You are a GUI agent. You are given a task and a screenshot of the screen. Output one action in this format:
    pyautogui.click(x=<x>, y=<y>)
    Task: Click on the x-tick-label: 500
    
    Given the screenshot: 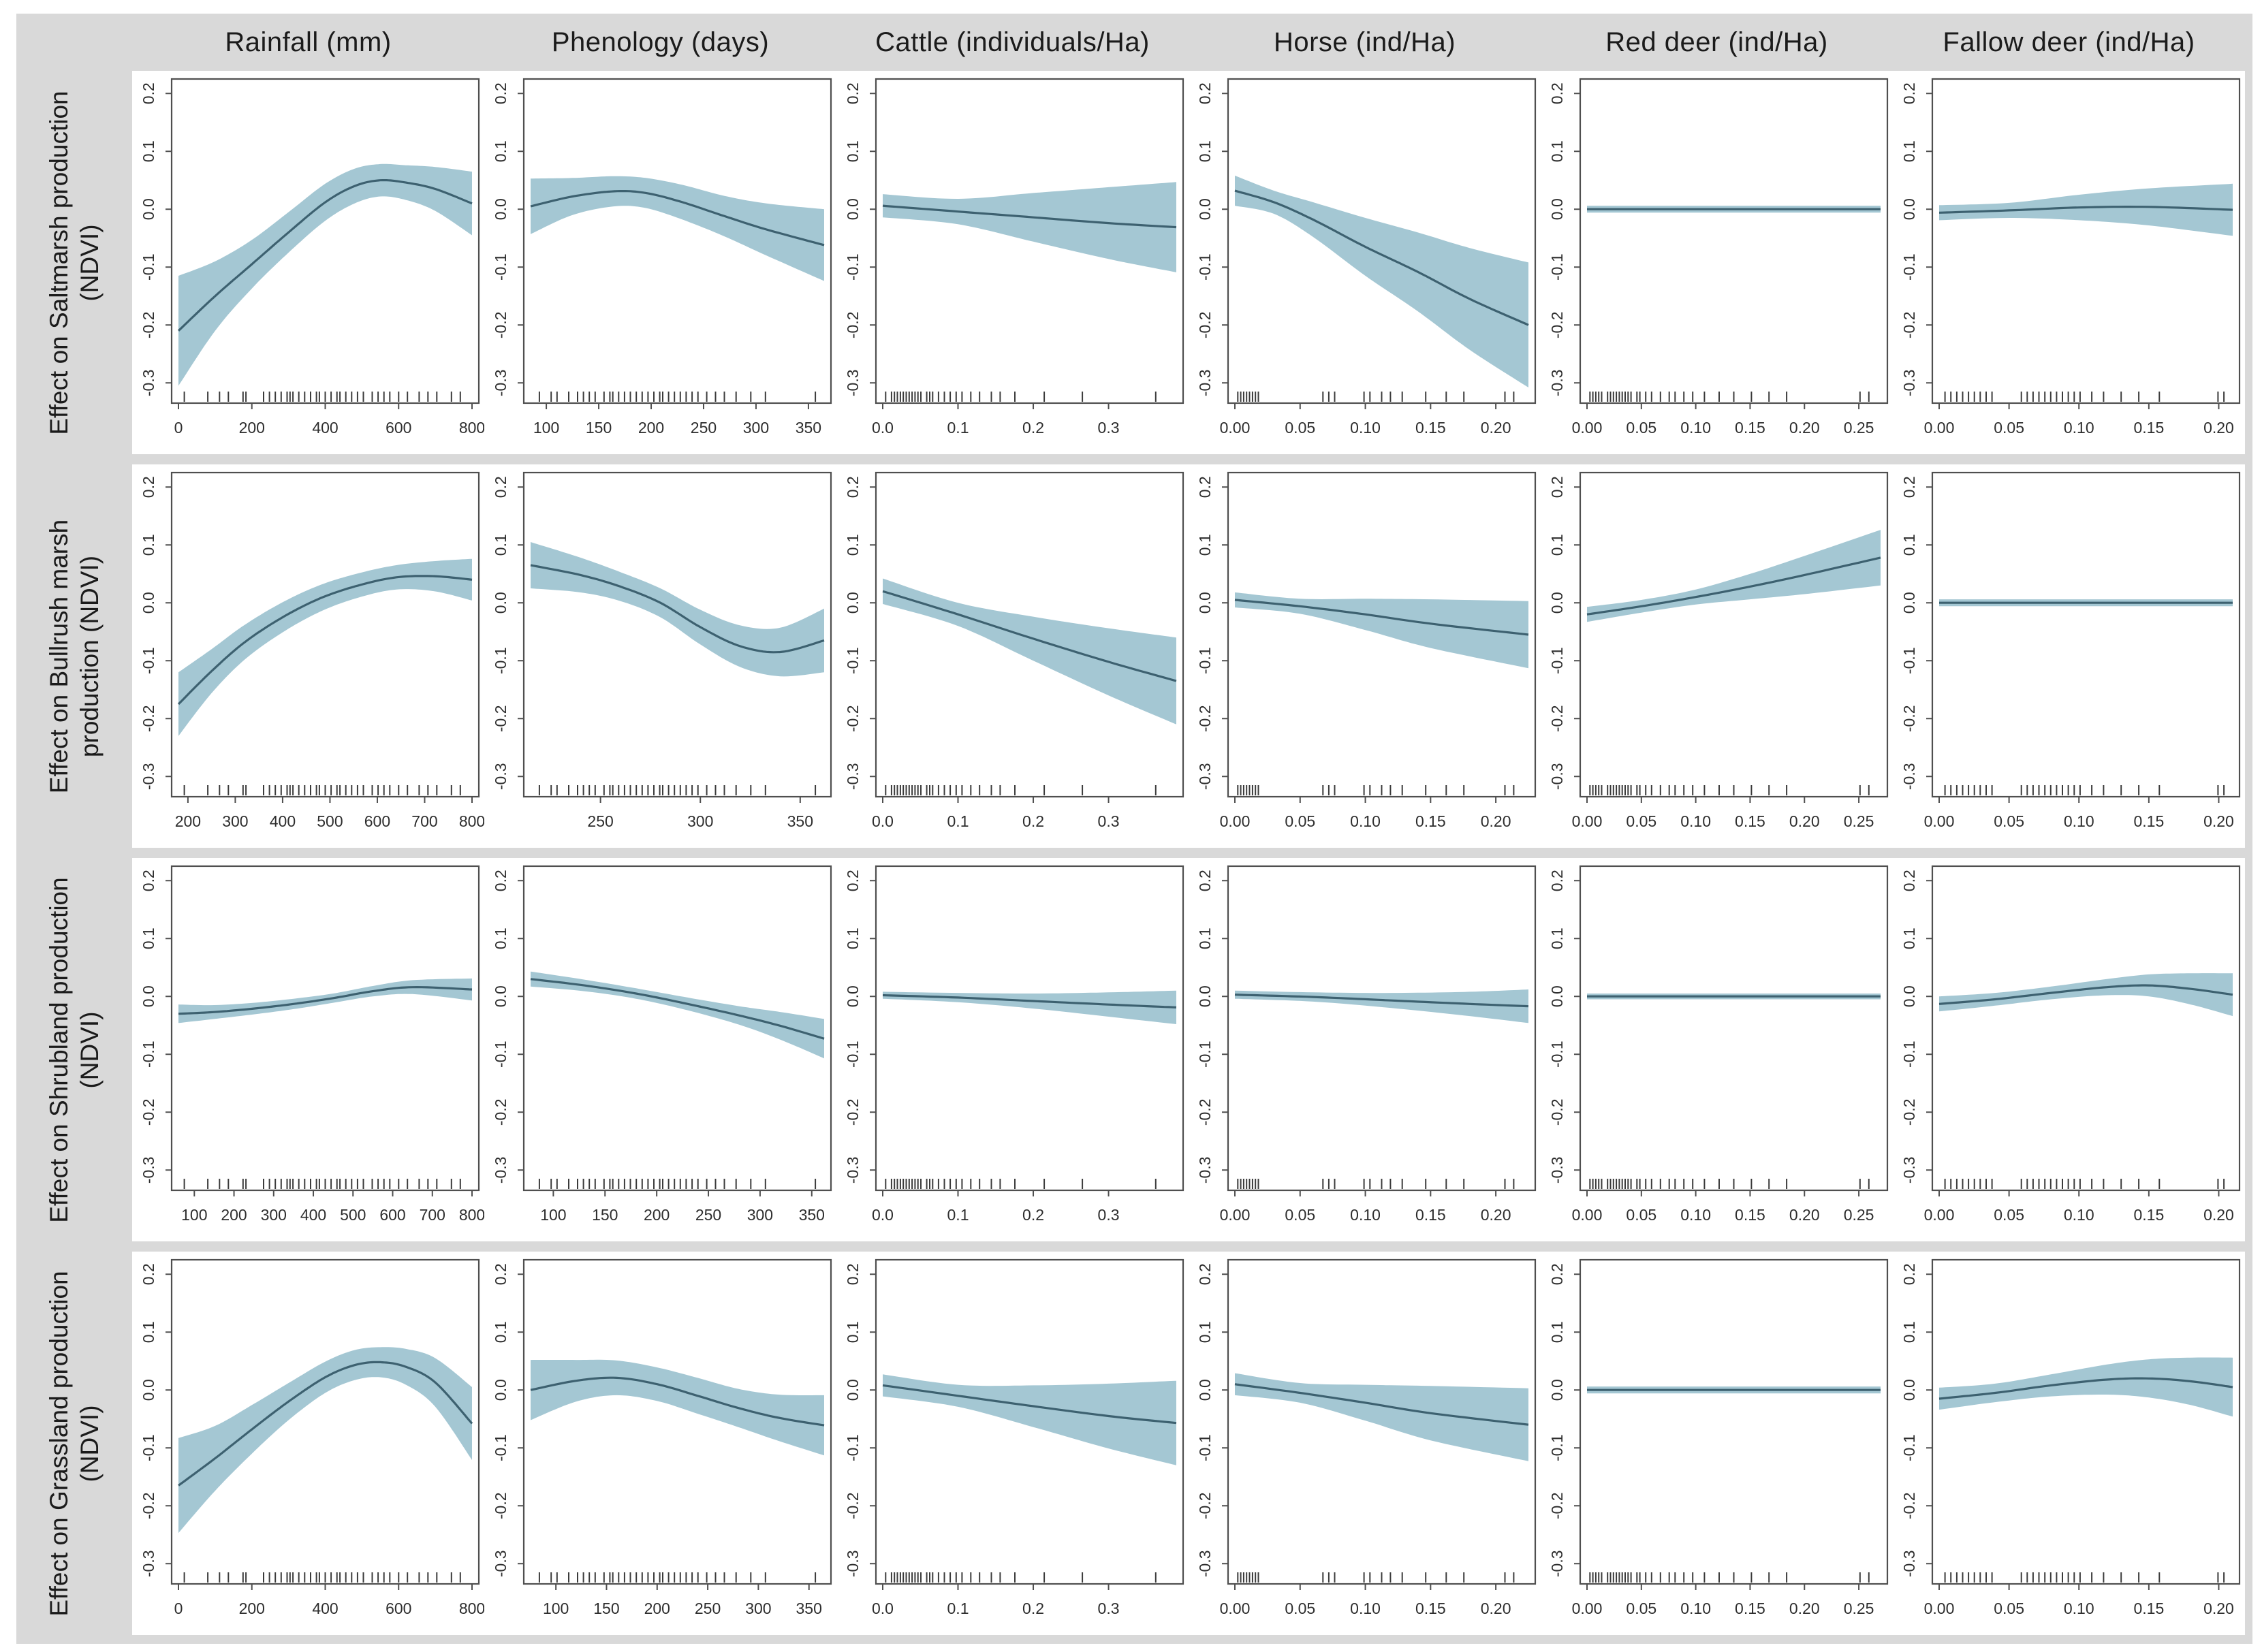 What is the action you would take?
    pyautogui.click(x=330, y=821)
    